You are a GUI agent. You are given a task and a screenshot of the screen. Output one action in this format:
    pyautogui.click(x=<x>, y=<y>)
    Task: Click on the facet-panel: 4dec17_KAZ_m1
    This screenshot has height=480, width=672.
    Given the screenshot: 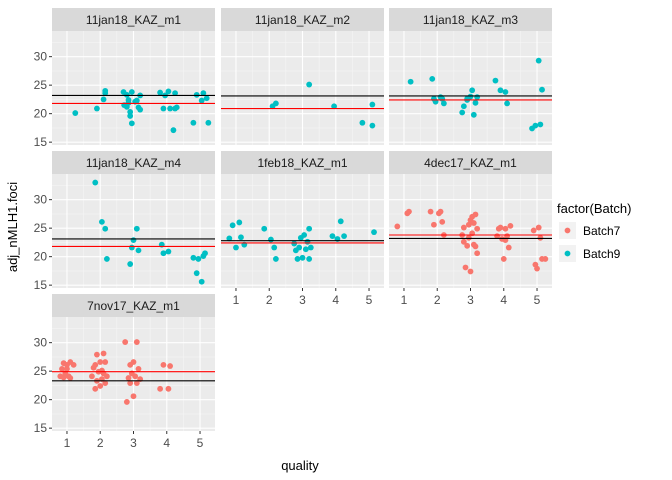 What is the action you would take?
    pyautogui.click(x=470, y=219)
    